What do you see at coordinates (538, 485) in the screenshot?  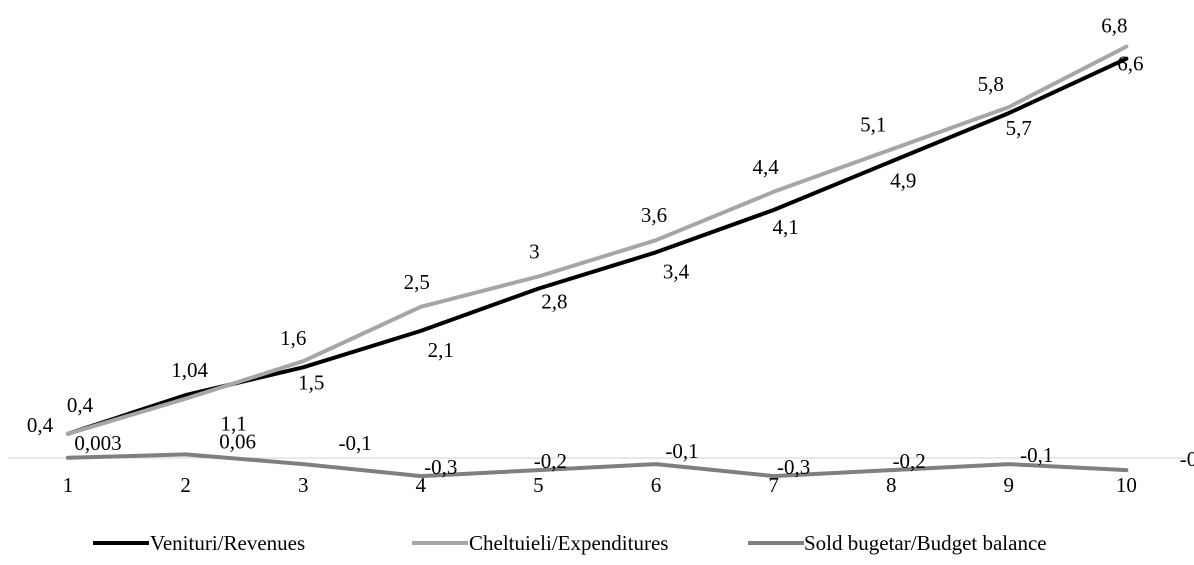 I see `x-tick-label: 5` at bounding box center [538, 485].